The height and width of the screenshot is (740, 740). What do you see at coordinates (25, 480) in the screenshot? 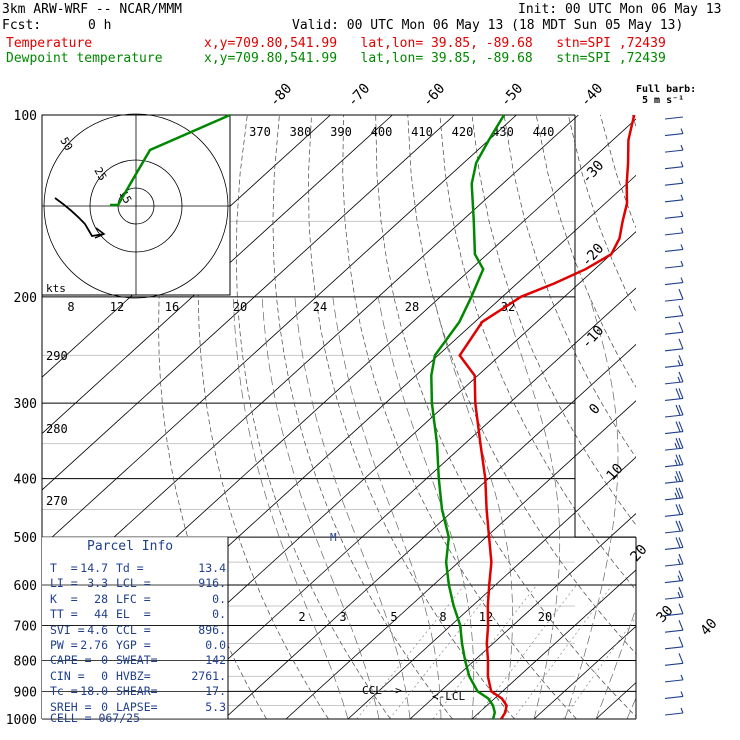
I see `pressure-tick-label: 400` at bounding box center [25, 480].